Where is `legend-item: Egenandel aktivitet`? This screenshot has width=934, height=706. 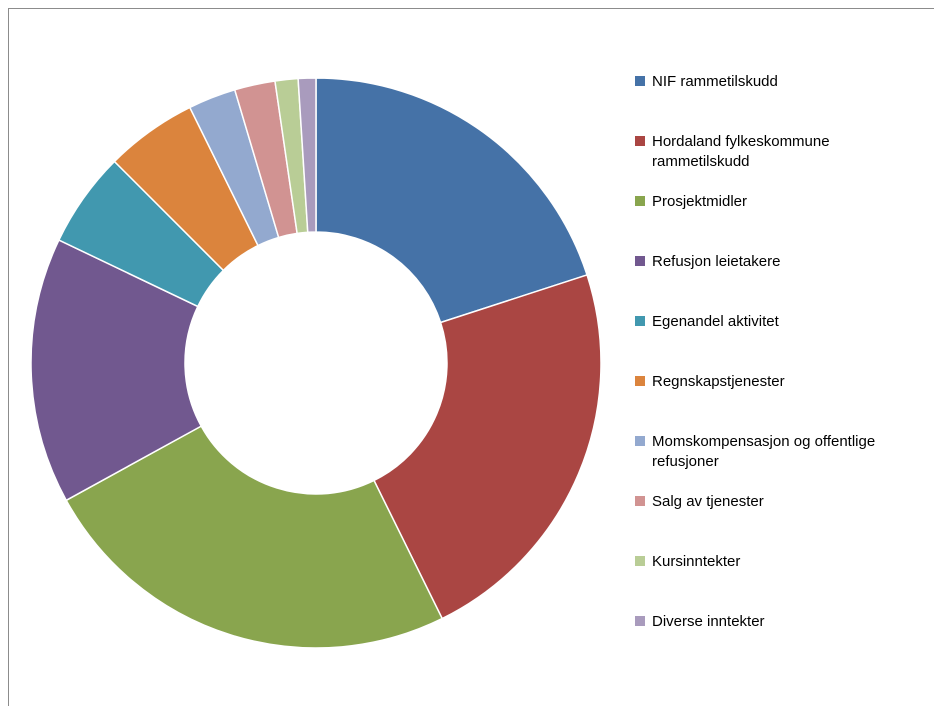
legend-item: Egenandel aktivitet is located at coordinates (780, 322).